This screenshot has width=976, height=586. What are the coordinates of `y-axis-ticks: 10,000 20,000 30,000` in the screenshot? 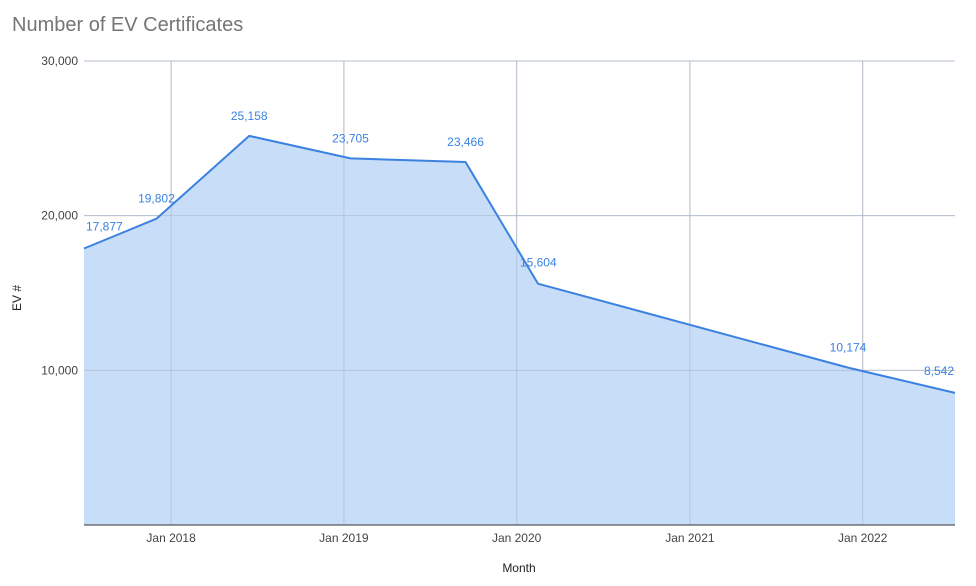 It's located at (59, 215).